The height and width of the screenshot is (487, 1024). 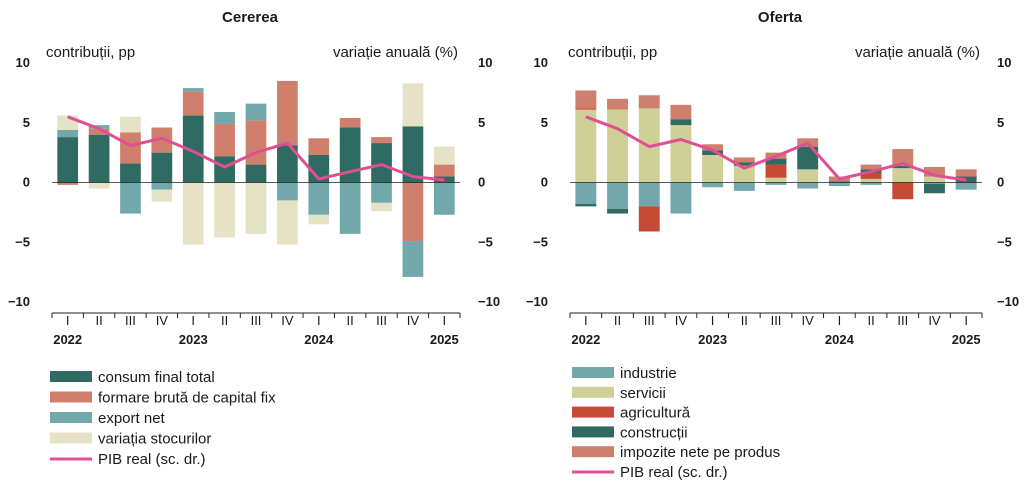 I want to click on y-tick-right-cererea: −5, so click(x=485, y=241).